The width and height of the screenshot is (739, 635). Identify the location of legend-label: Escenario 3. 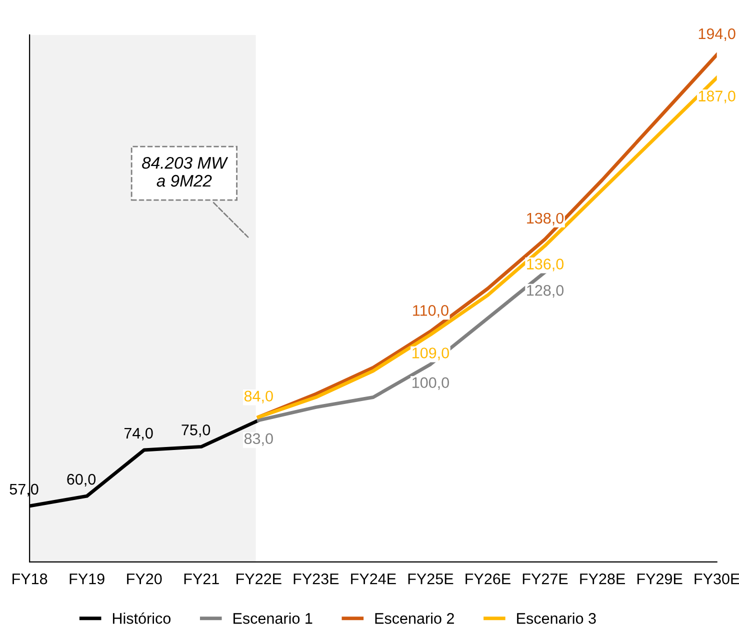
(556, 618).